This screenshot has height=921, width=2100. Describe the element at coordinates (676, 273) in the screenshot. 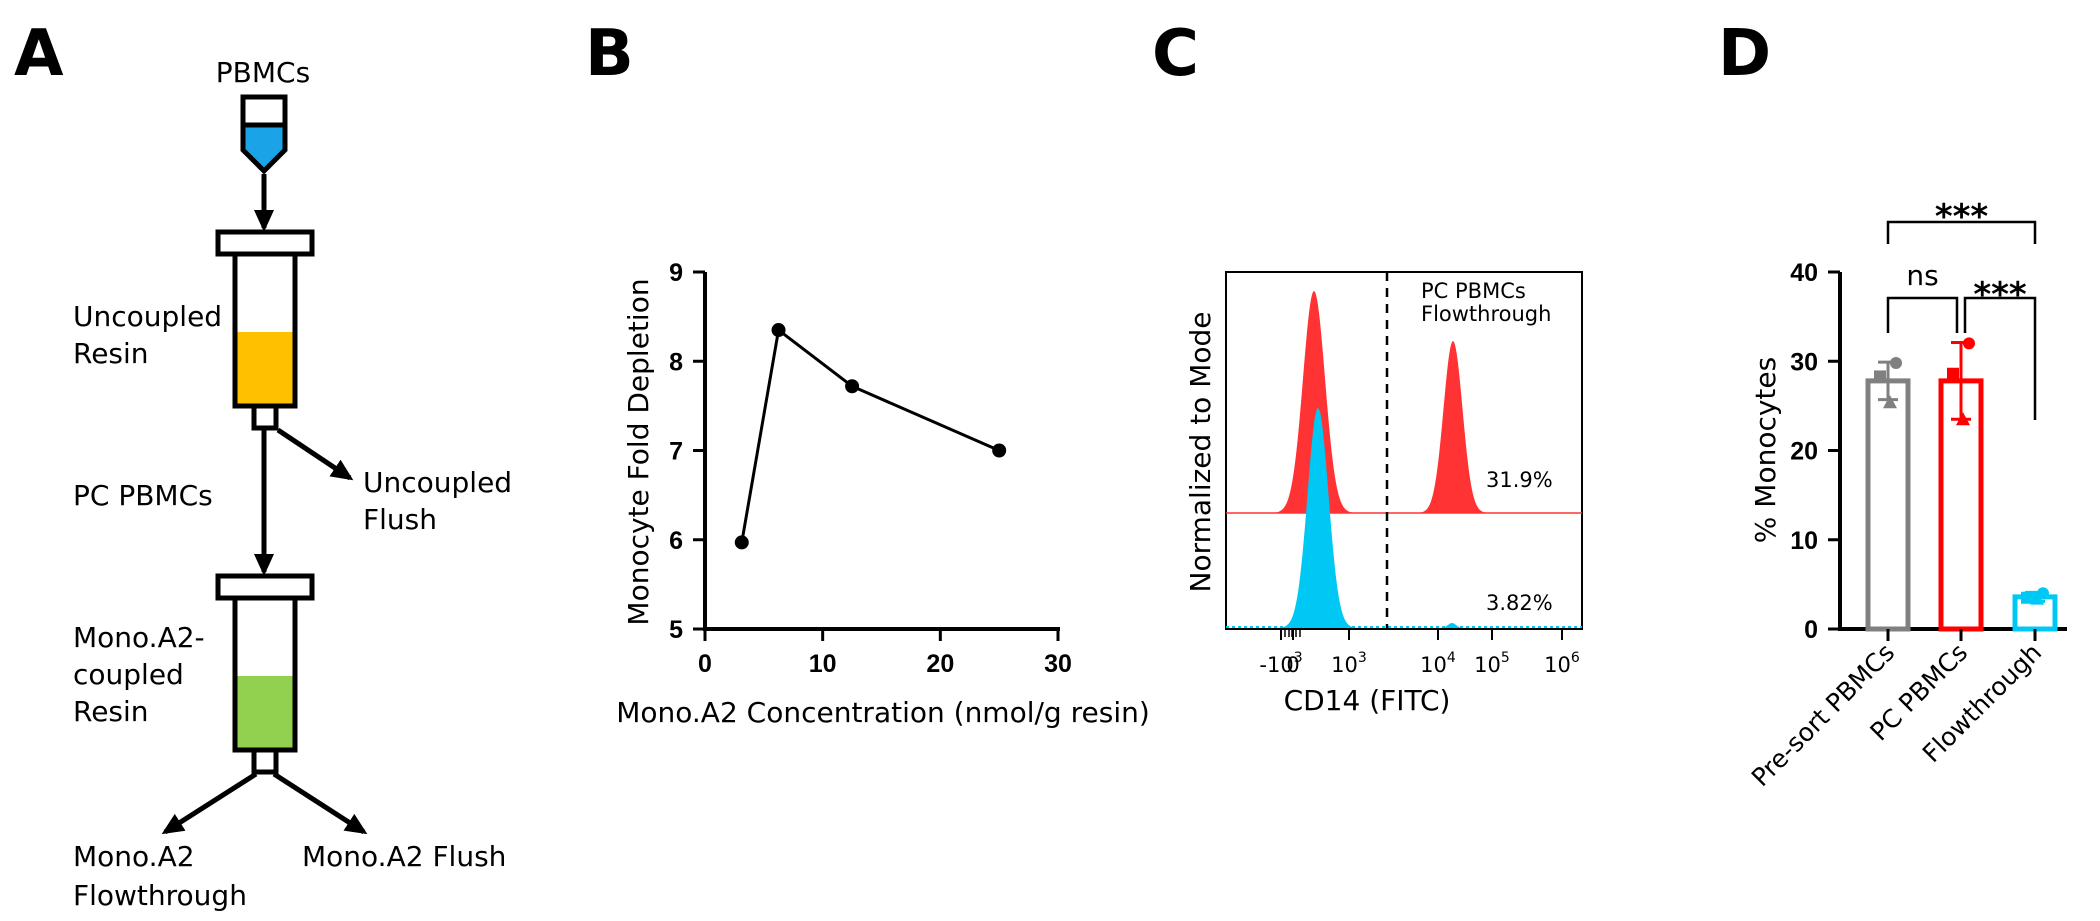

I see `b-y-tick-label: 9` at that location.